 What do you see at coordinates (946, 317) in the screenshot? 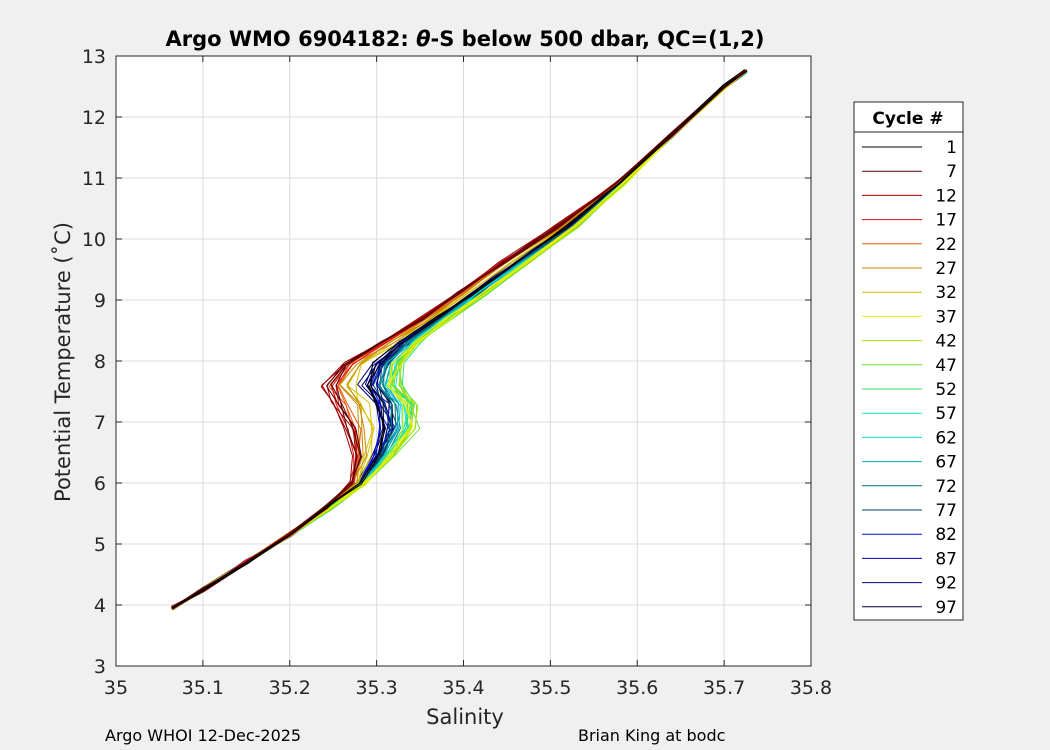
I see `legend-label-37: 37` at bounding box center [946, 317].